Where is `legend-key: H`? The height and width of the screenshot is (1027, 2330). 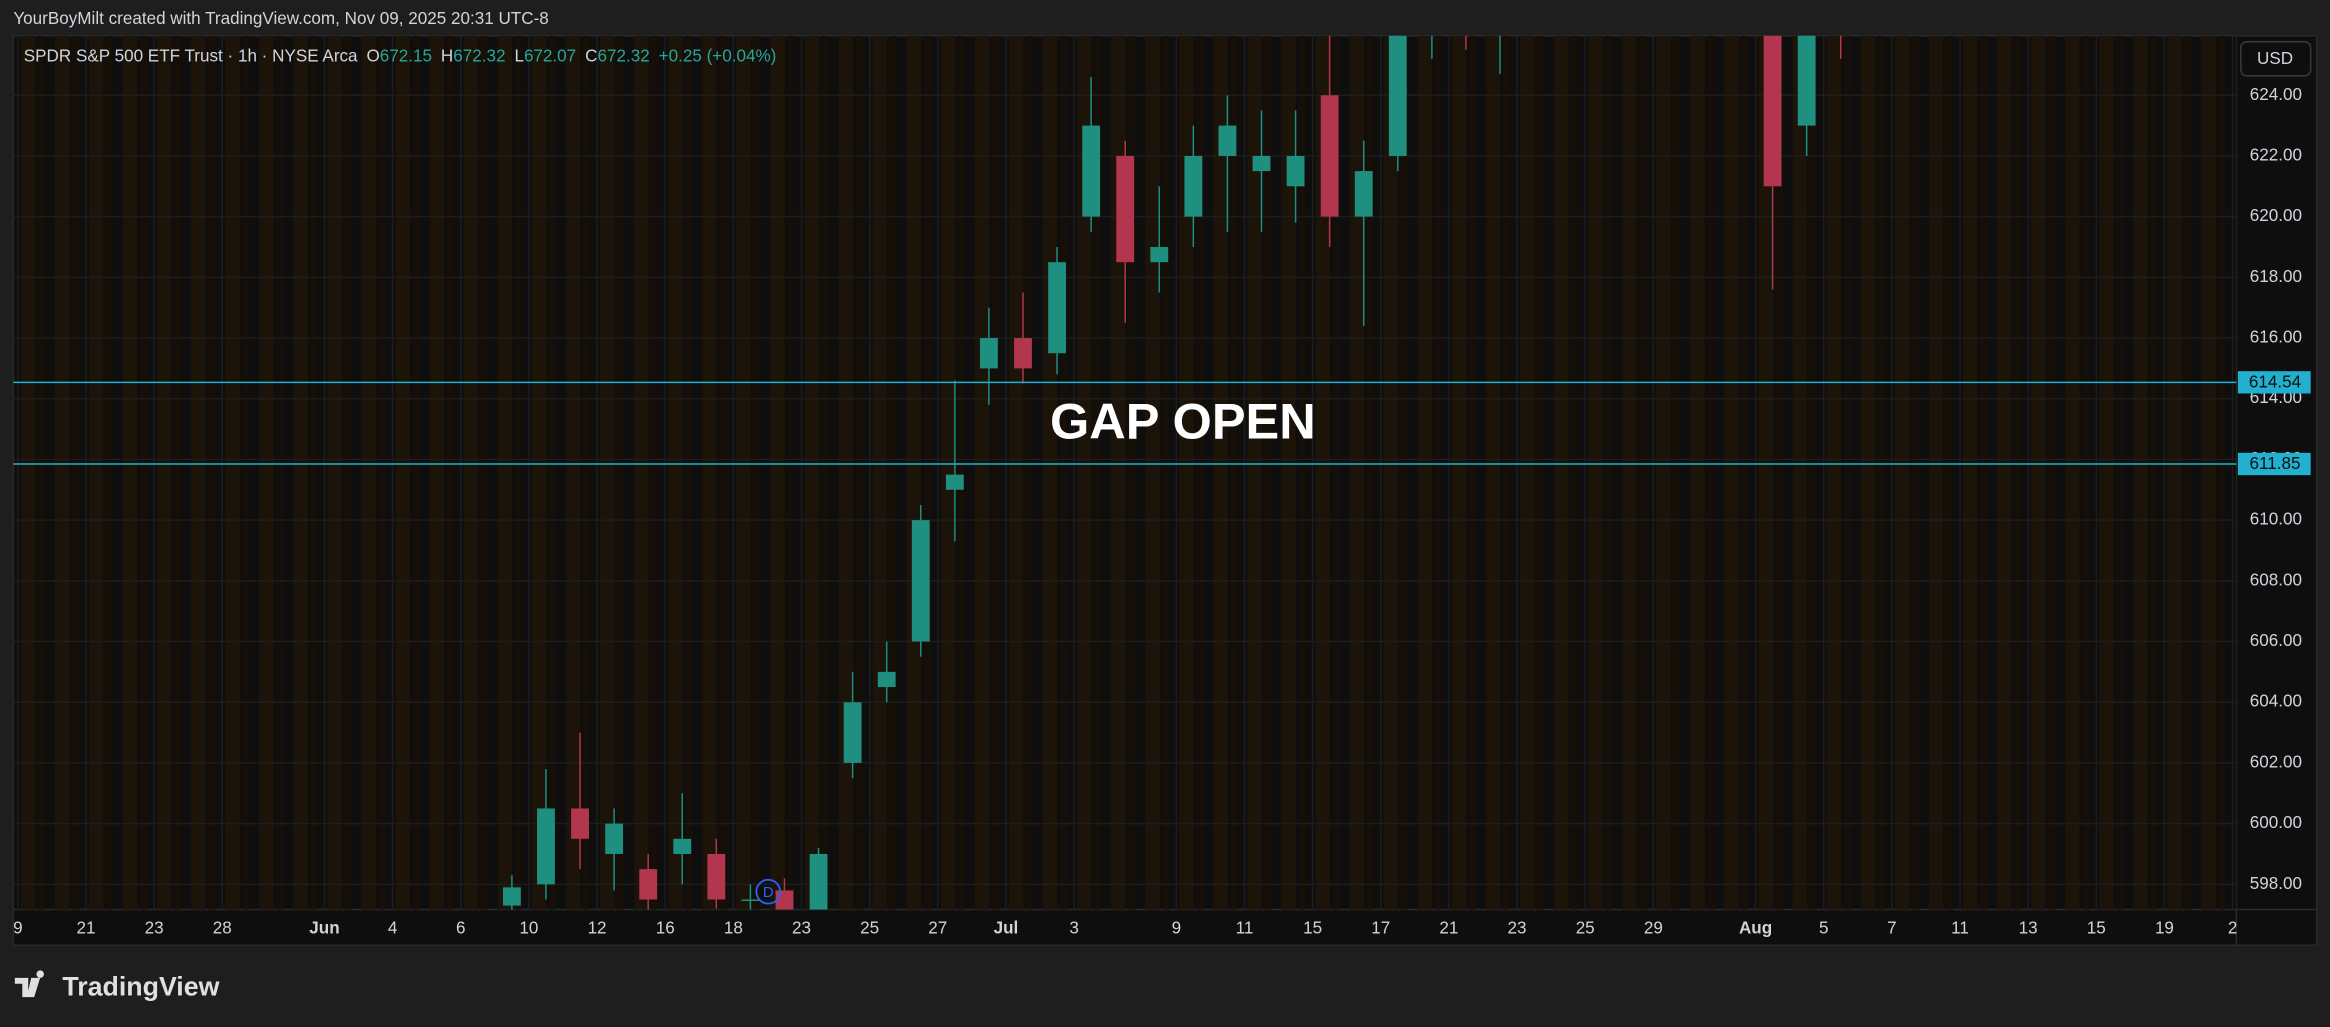 legend-key: H is located at coordinates (447, 55).